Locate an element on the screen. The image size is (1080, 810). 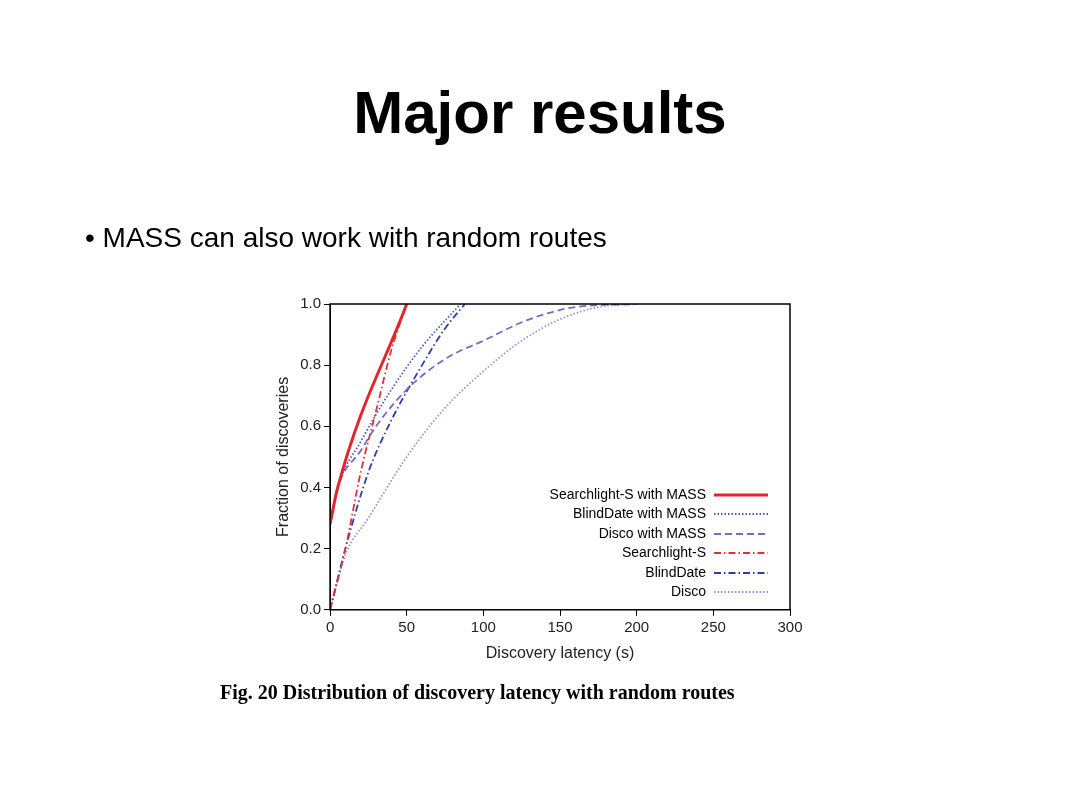
legend-label: Searchlight-S is located at coordinates (663, 553).